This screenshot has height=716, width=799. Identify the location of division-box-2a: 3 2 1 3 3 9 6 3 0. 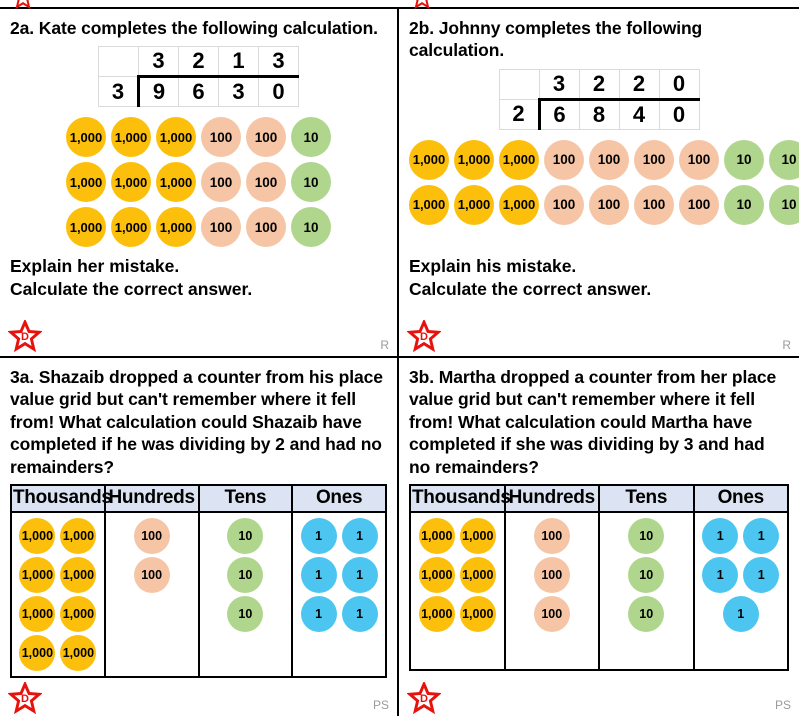
(198, 77).